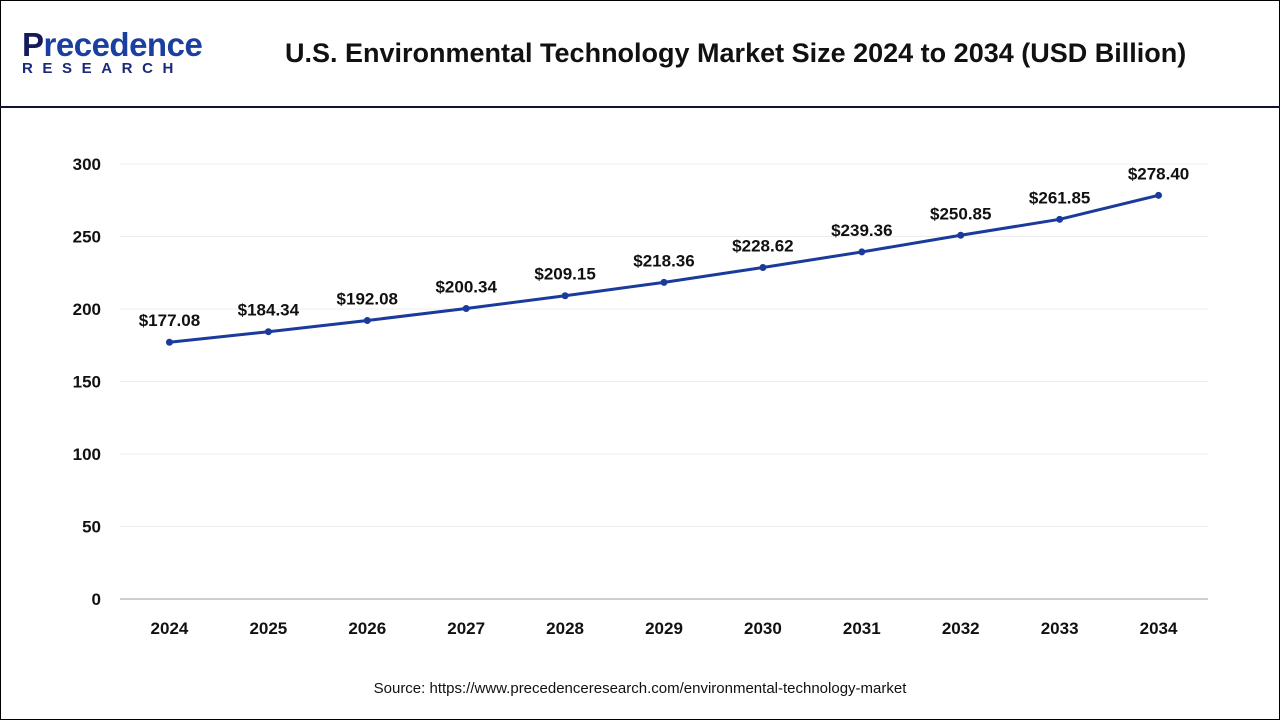  What do you see at coordinates (170, 628) in the screenshot?
I see `x-tick-label: 2024` at bounding box center [170, 628].